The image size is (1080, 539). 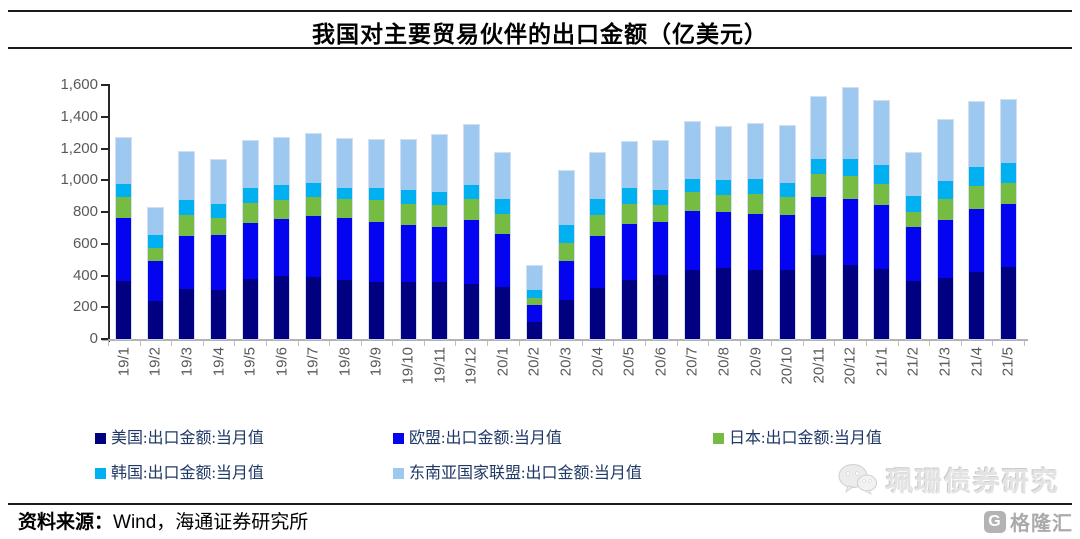 I want to click on legend-swatch-japan, so click(x=718, y=438).